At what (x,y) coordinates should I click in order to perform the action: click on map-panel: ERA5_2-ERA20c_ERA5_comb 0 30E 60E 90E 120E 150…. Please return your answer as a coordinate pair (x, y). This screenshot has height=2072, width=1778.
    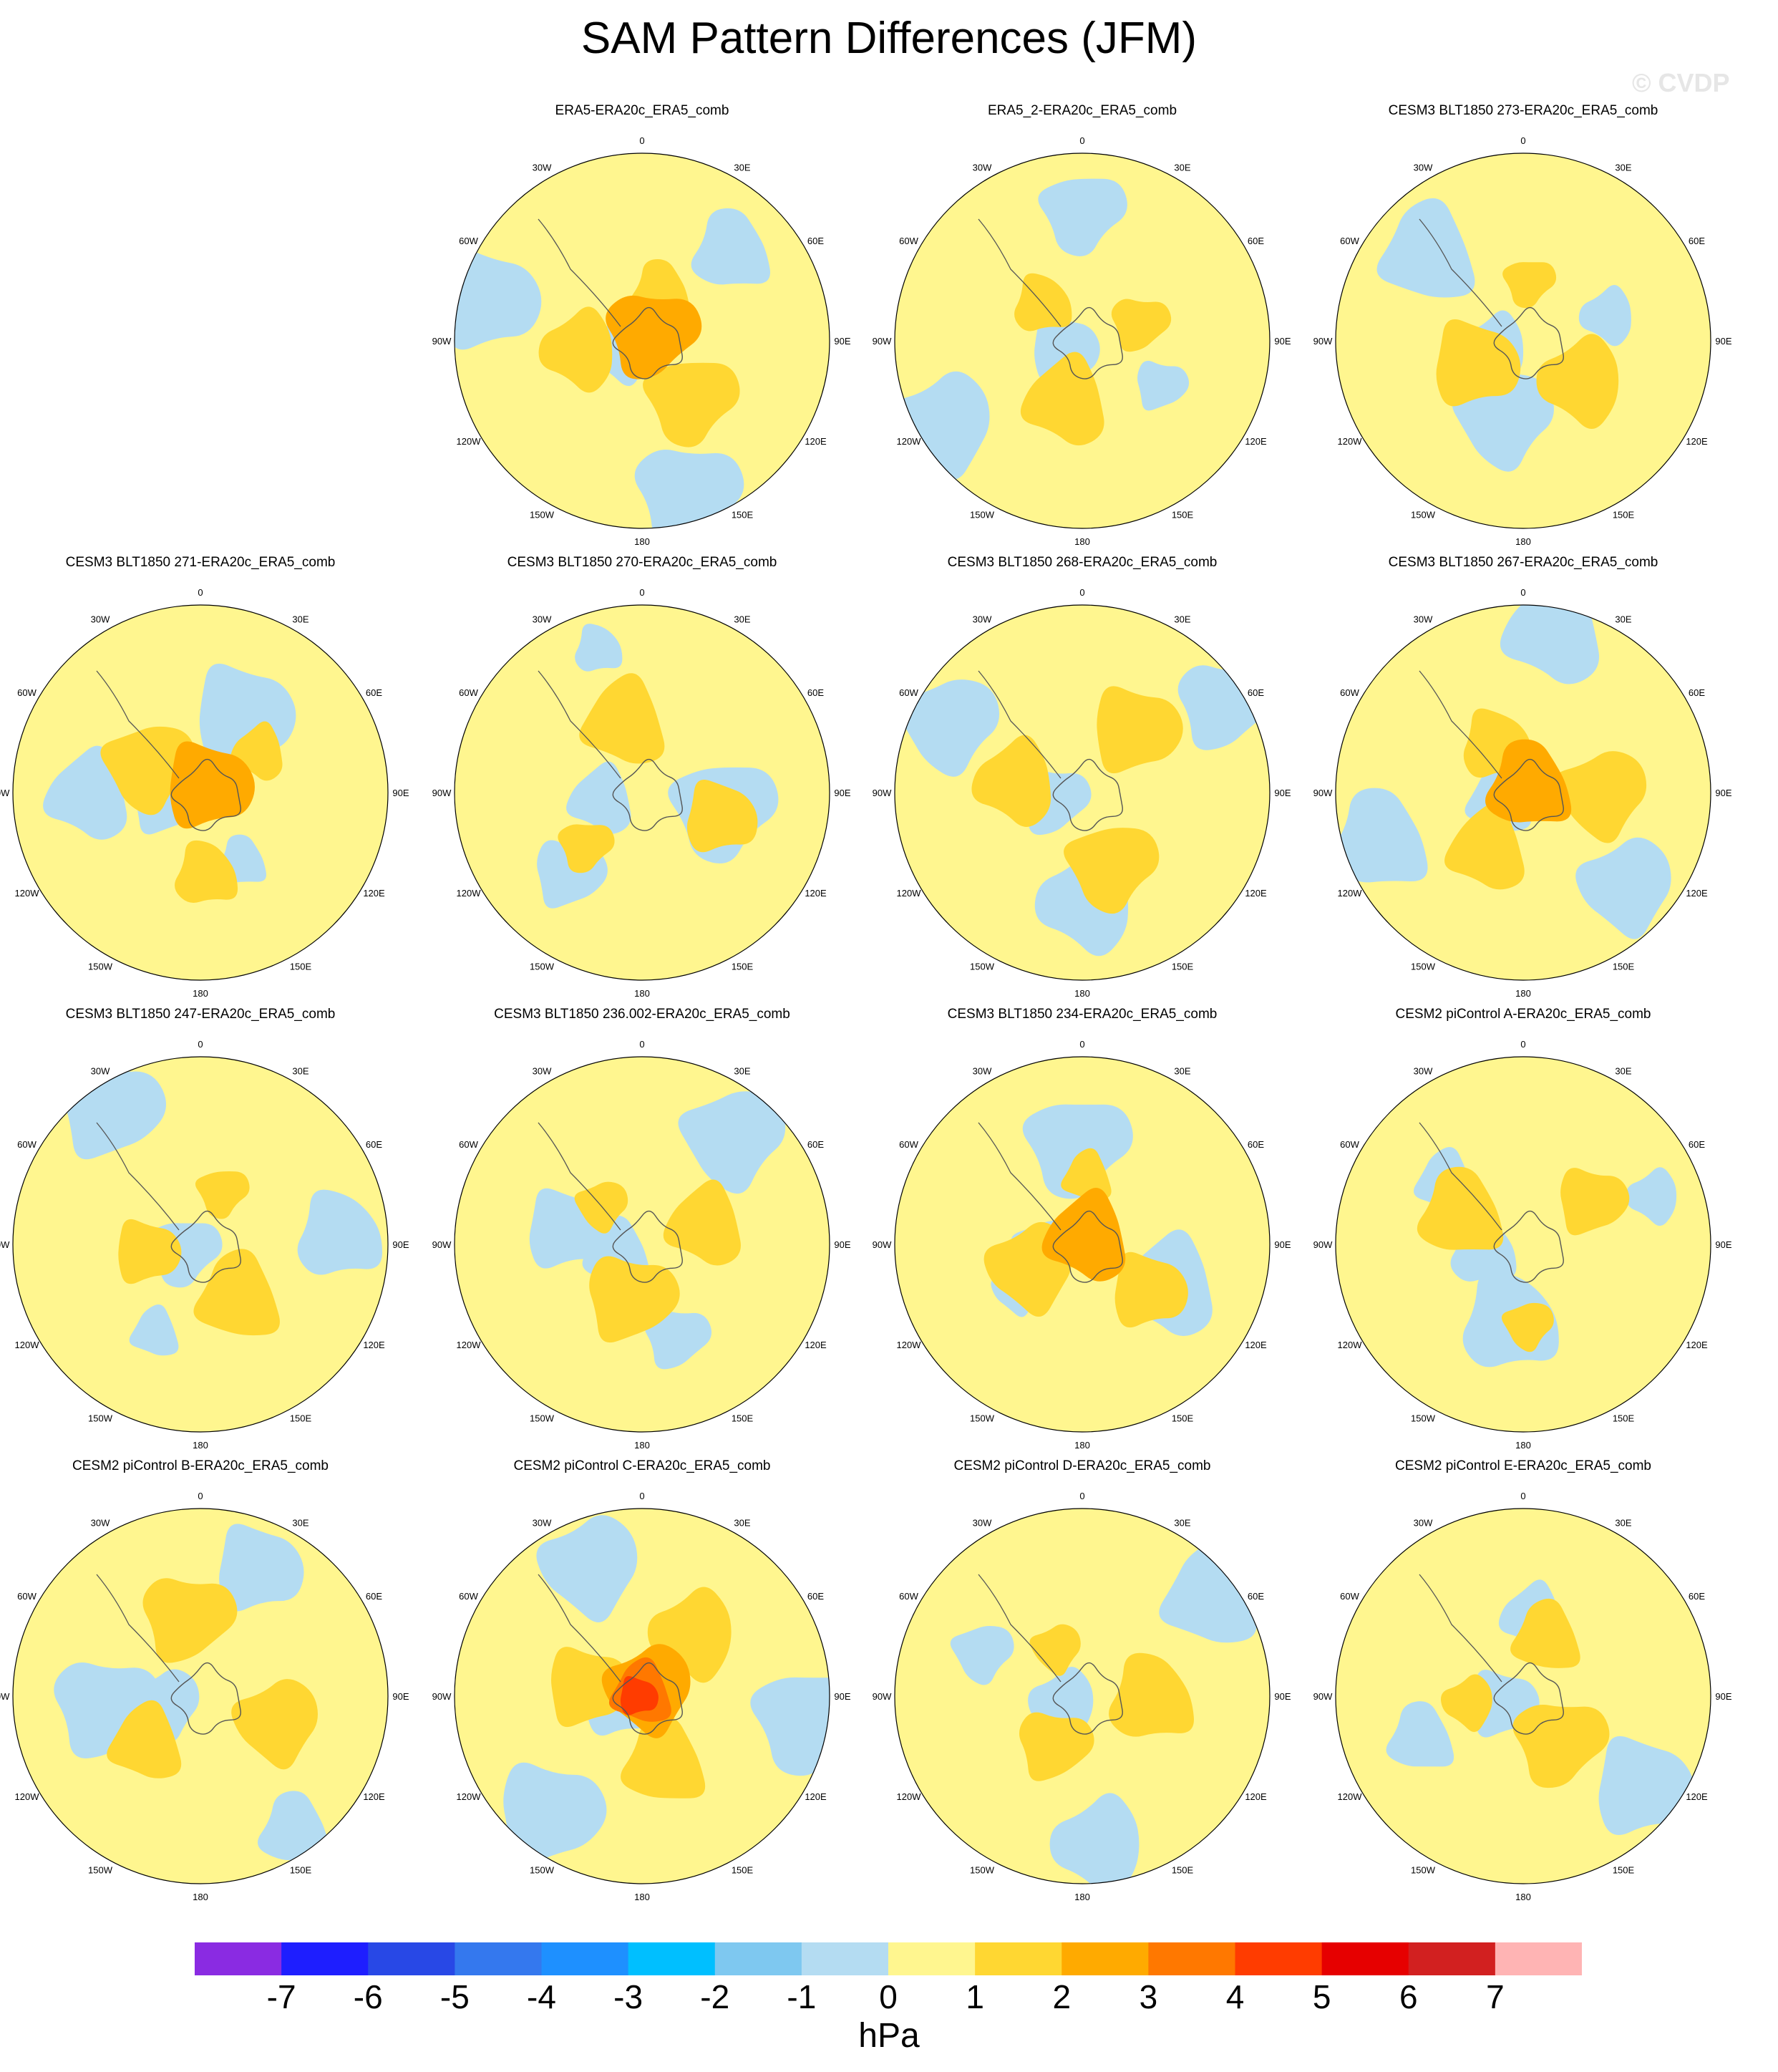
    Looking at the image, I should click on (1082, 328).